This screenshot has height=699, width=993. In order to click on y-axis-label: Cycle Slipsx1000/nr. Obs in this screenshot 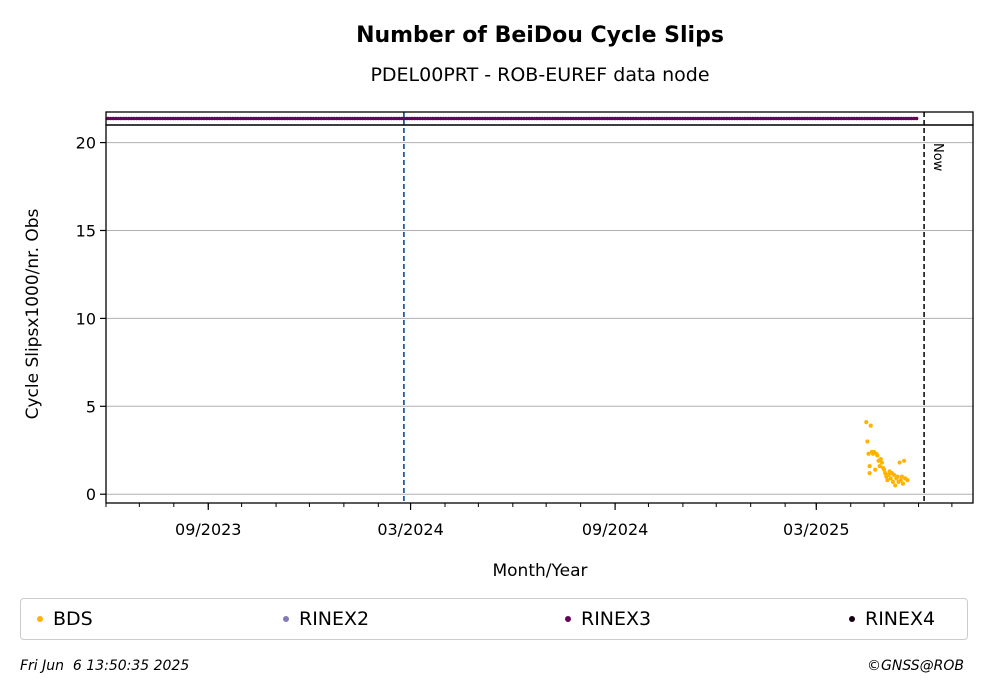, I will do `click(33, 313)`.